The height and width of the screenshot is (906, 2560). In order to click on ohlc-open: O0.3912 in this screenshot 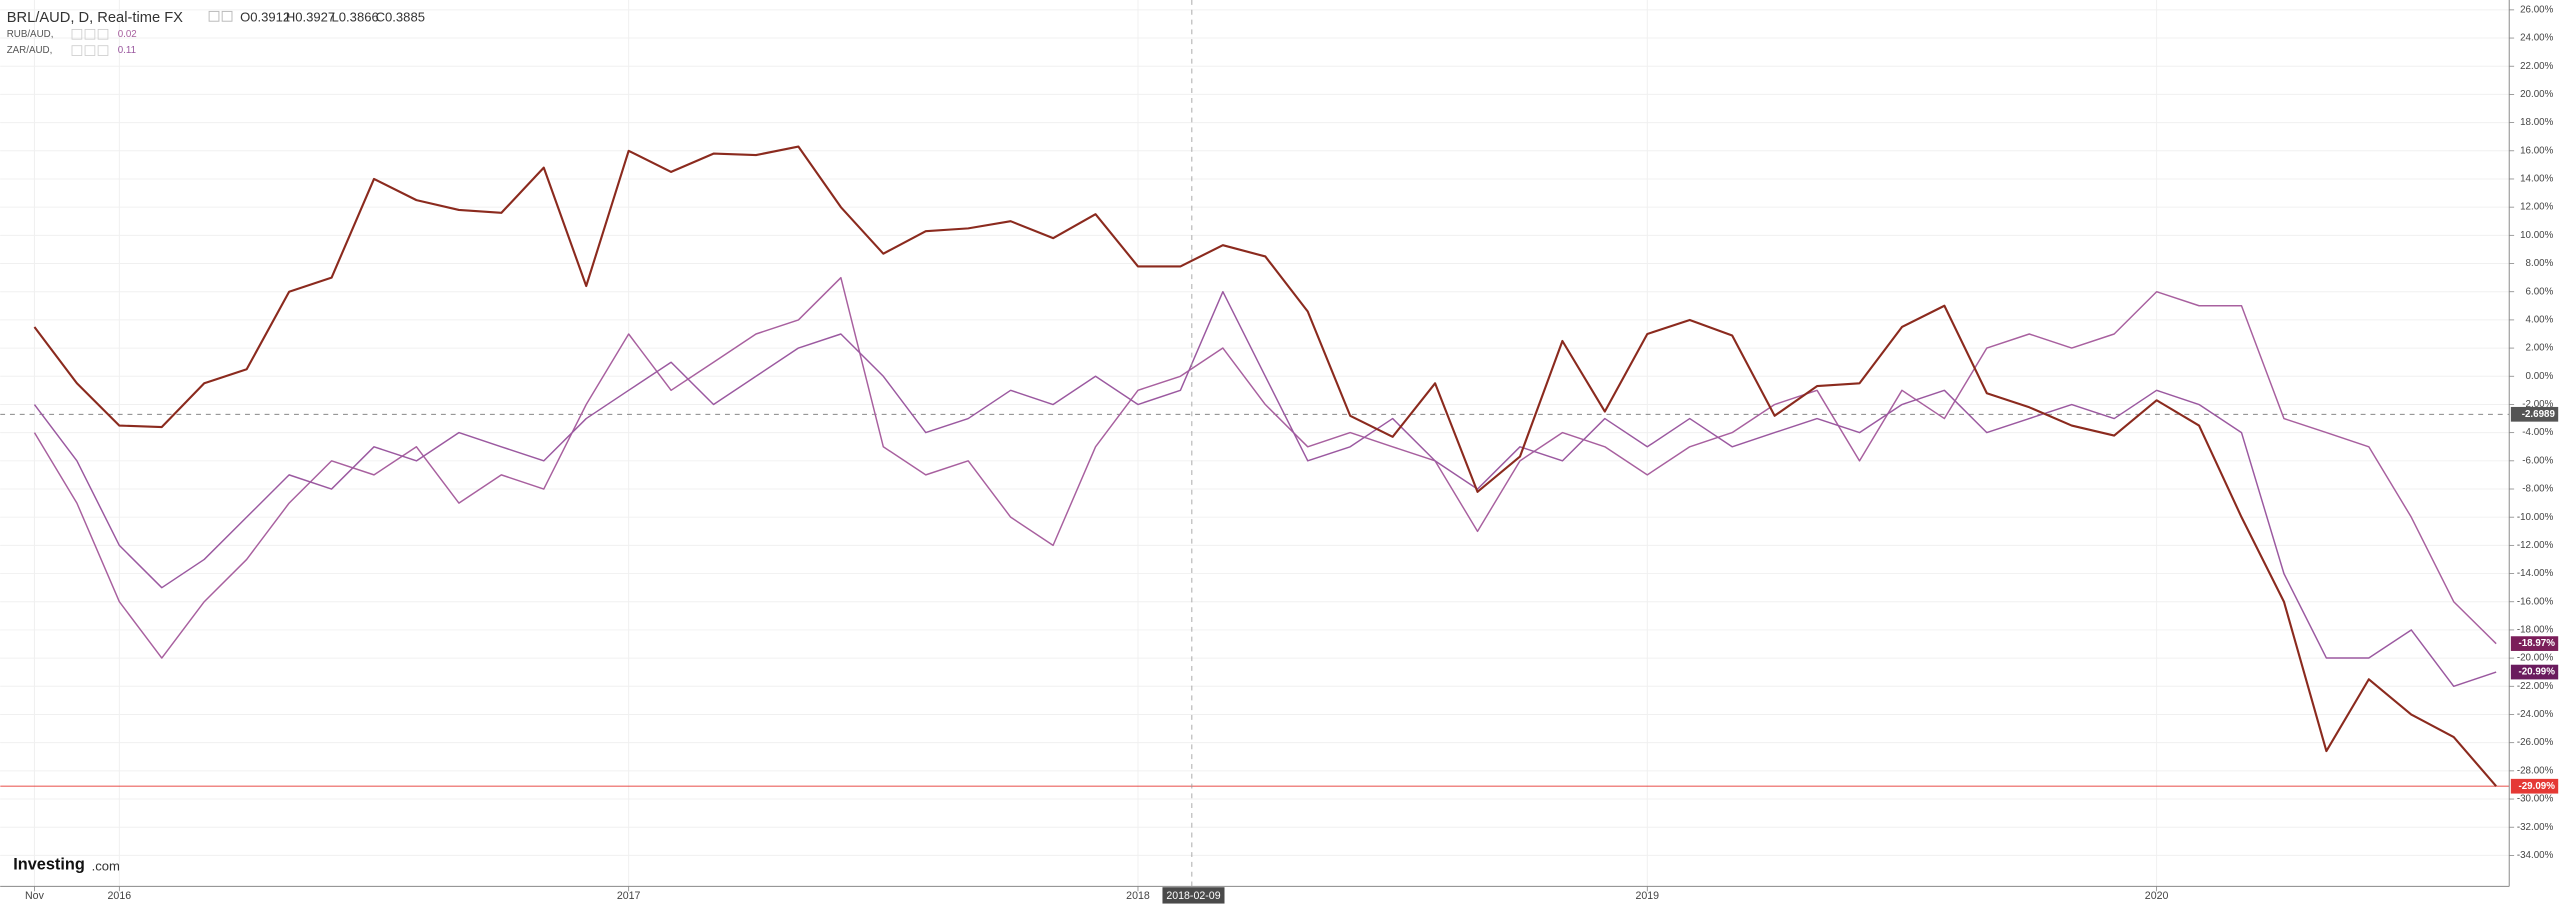, I will do `click(265, 16)`.